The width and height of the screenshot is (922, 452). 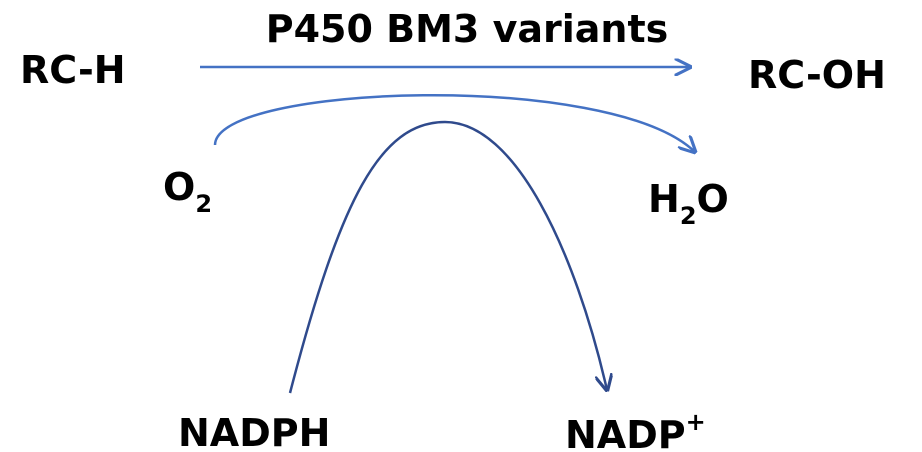 What do you see at coordinates (454, 123) in the screenshot?
I see `oxygen-arrow` at bounding box center [454, 123].